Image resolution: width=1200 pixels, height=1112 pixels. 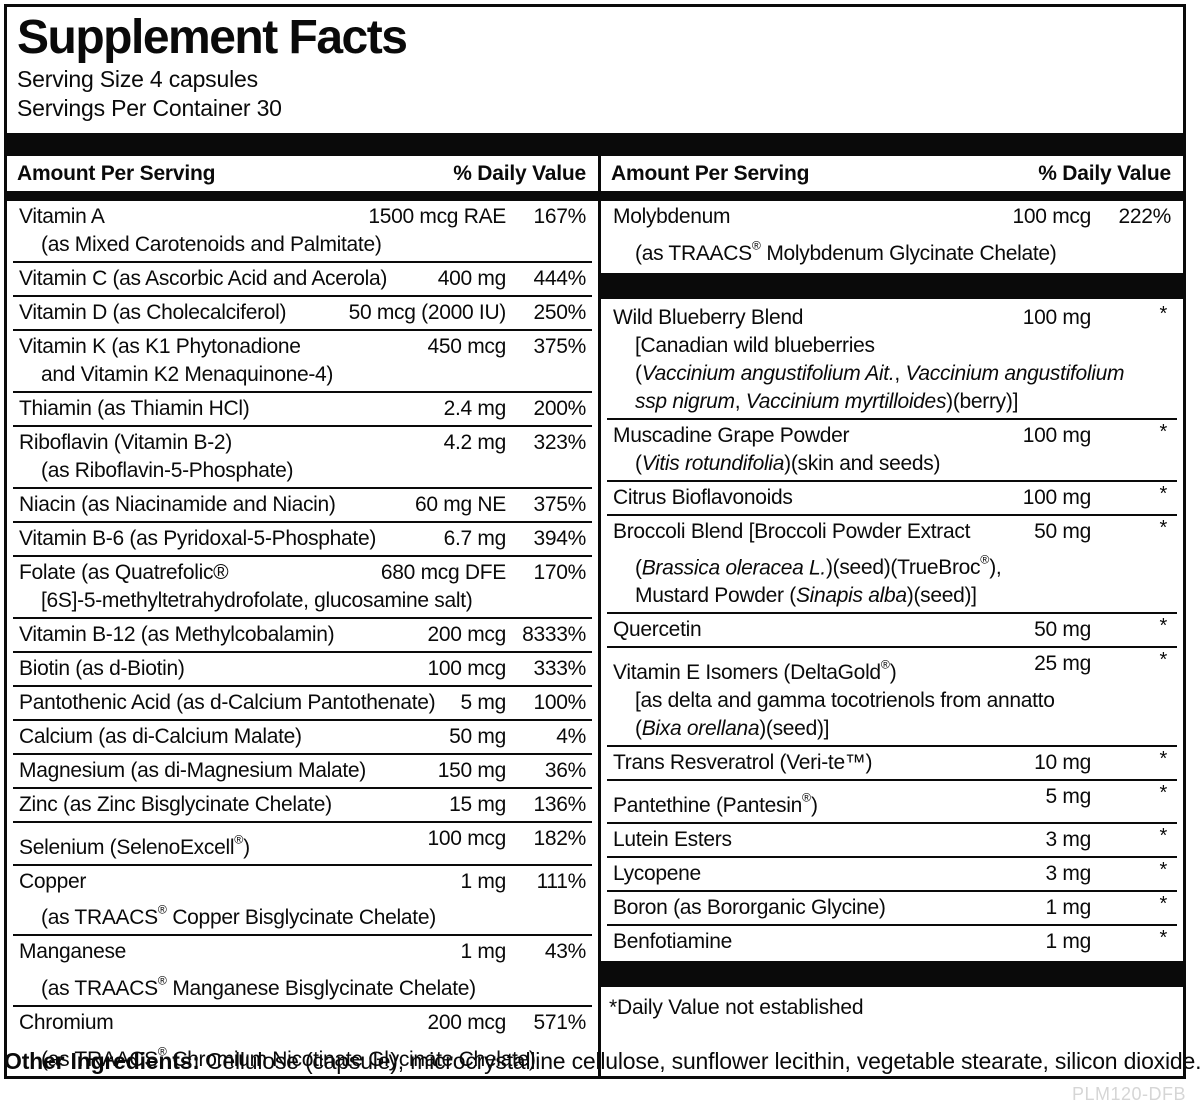 I want to click on nutrient-main-line: Selenium (SelenoExcell®) 100 mcg 182%, so click(x=302, y=843).